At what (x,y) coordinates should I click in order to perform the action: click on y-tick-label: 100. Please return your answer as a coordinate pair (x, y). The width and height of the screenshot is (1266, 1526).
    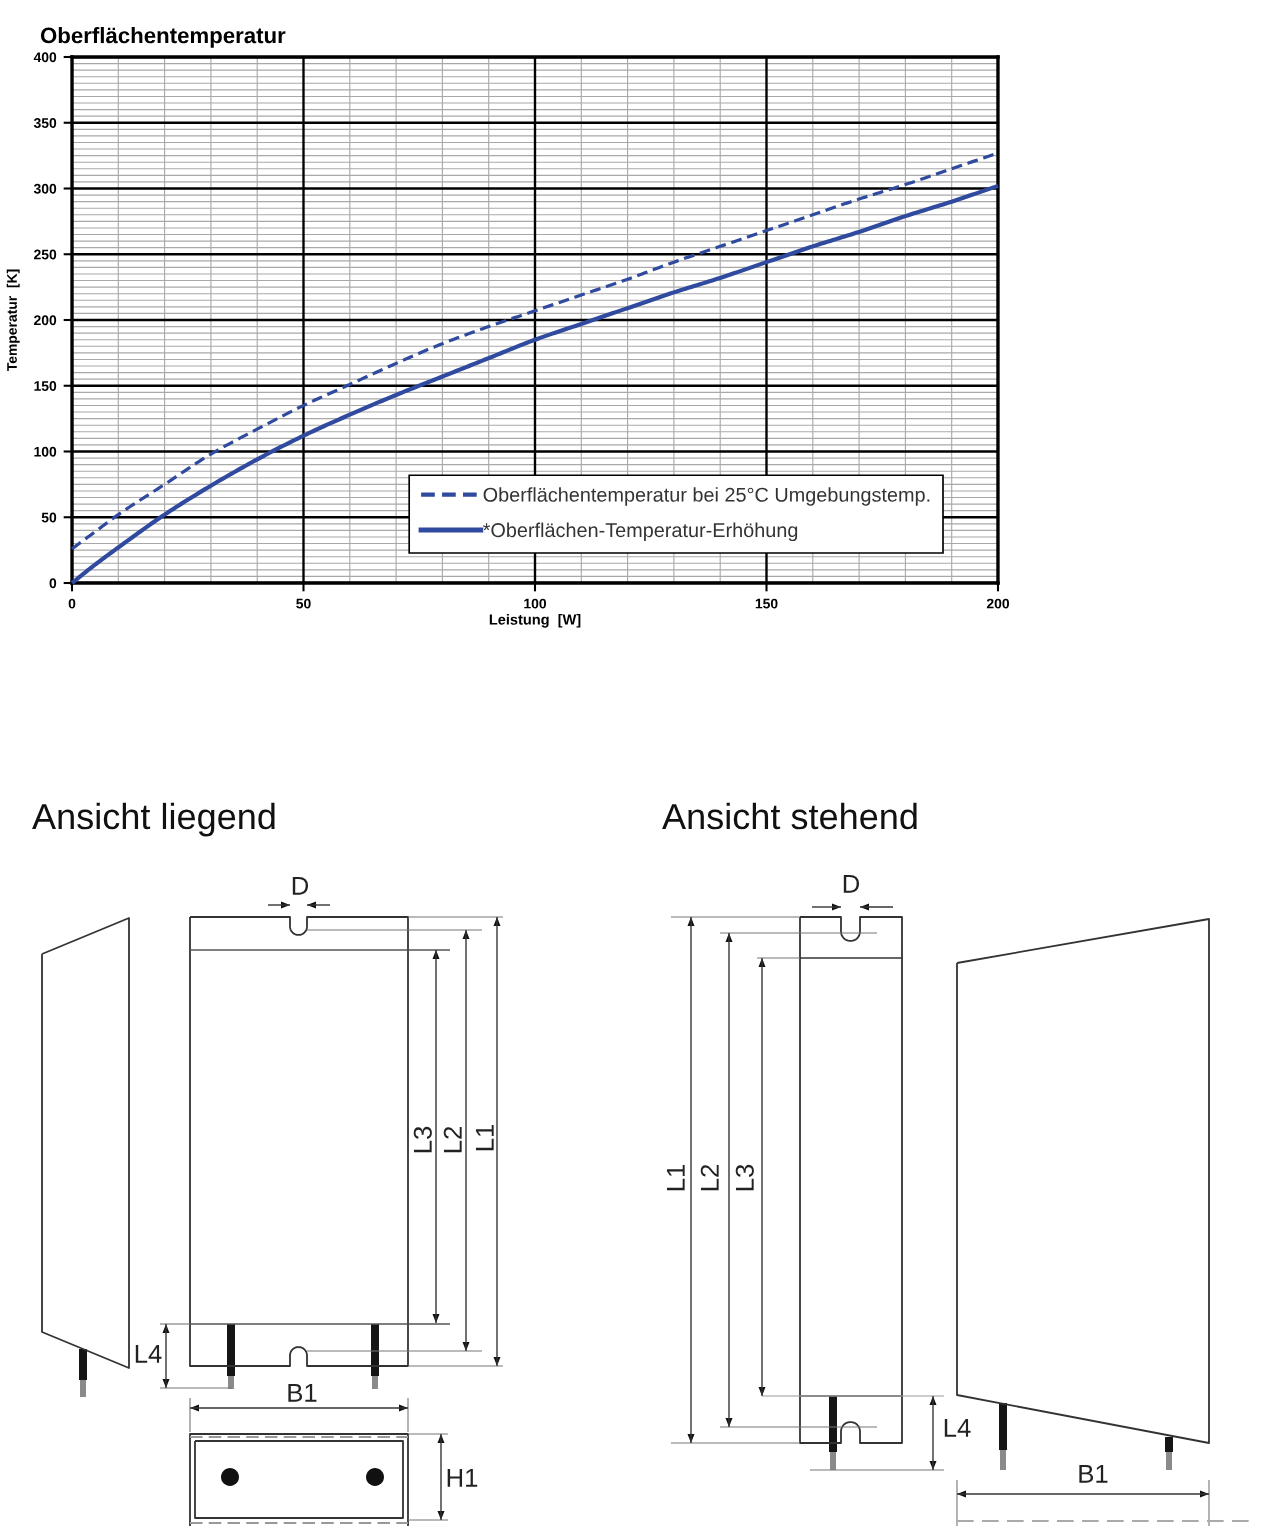
    Looking at the image, I should click on (45, 451).